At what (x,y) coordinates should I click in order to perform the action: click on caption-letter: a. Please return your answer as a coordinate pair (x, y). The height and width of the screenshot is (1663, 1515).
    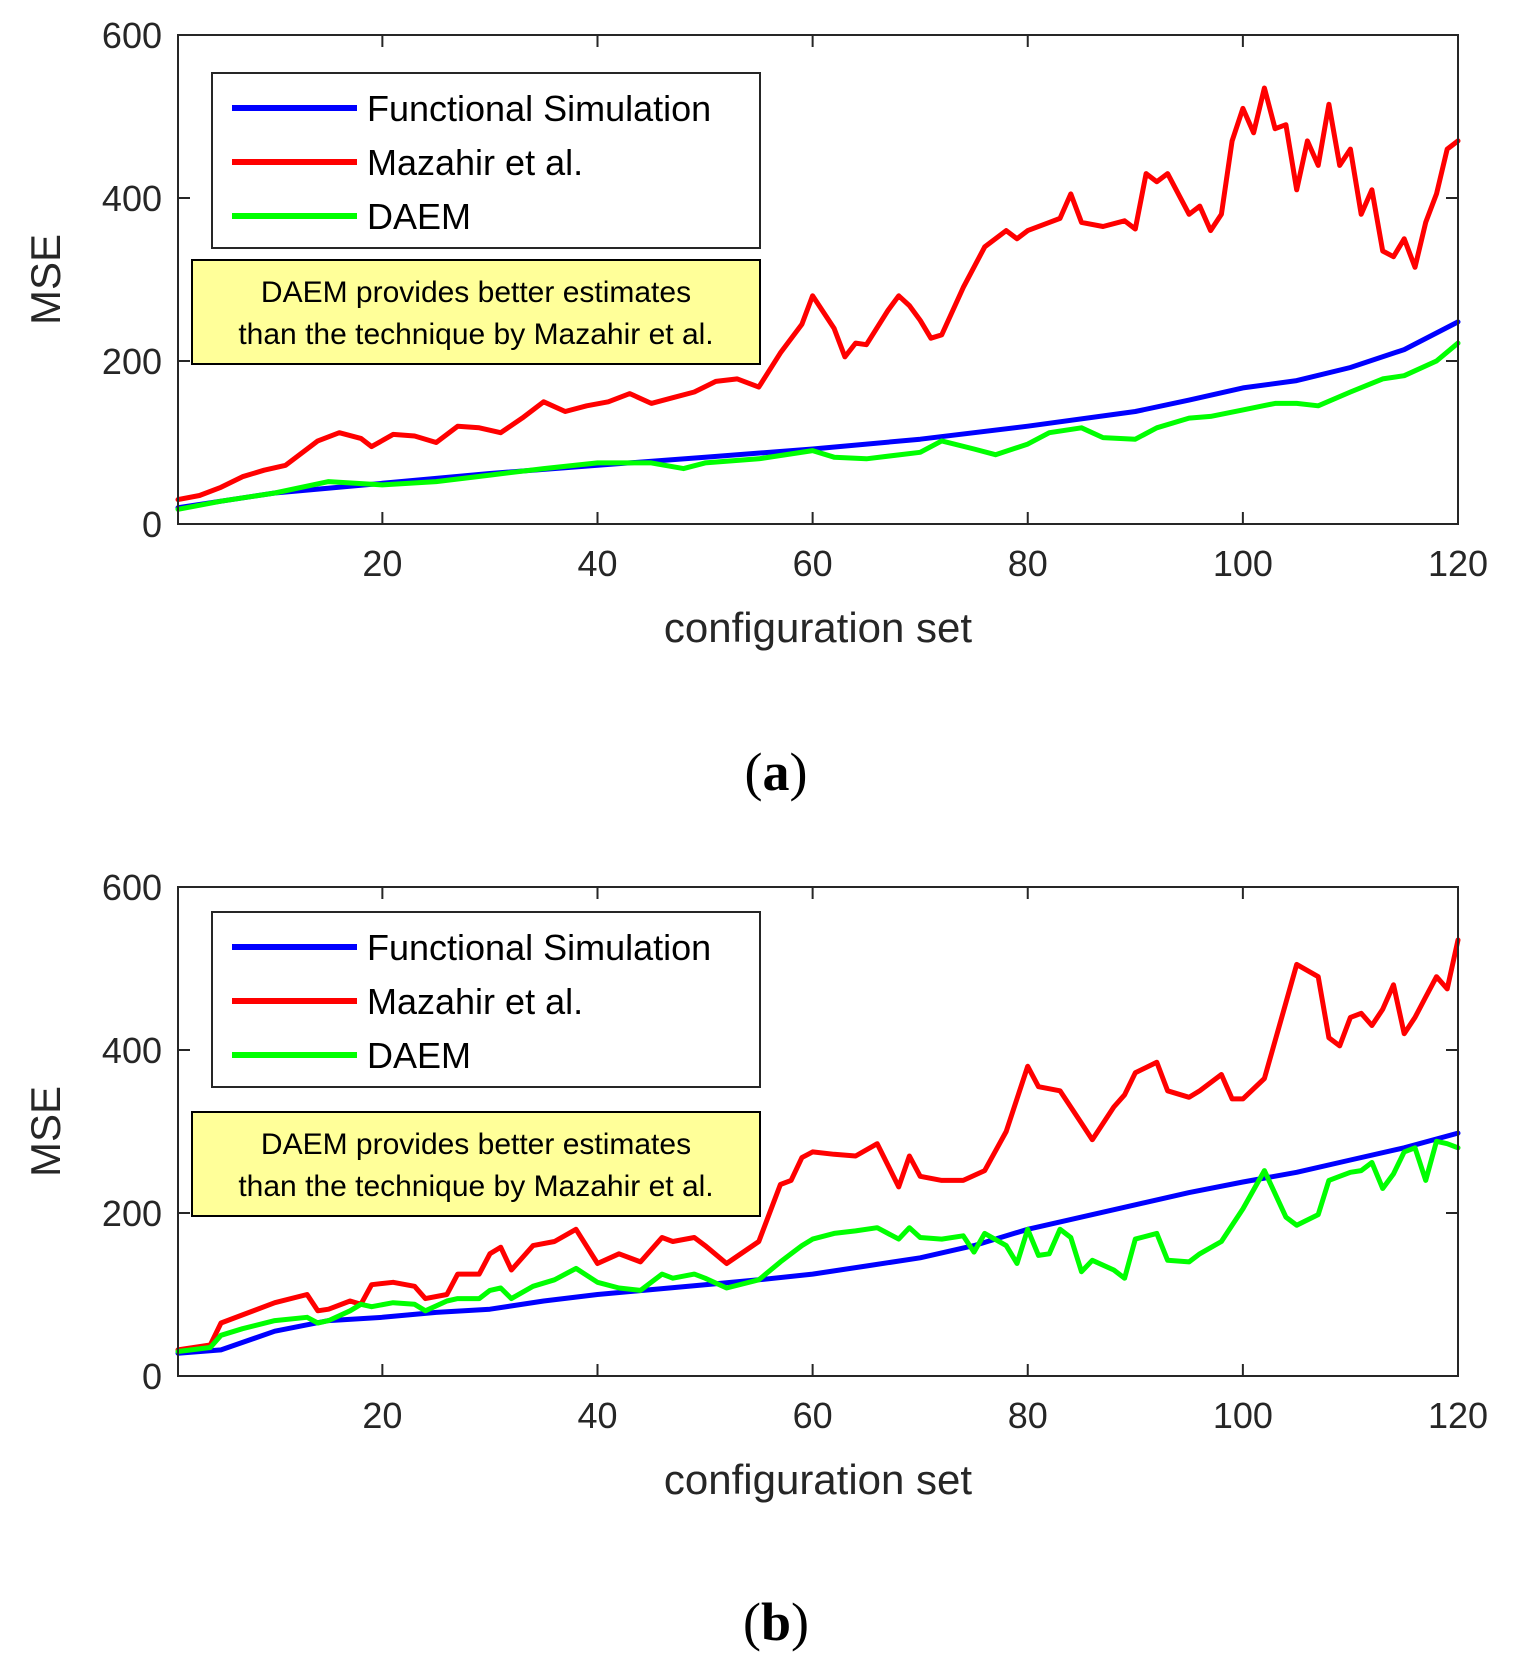
    Looking at the image, I should click on (776, 772).